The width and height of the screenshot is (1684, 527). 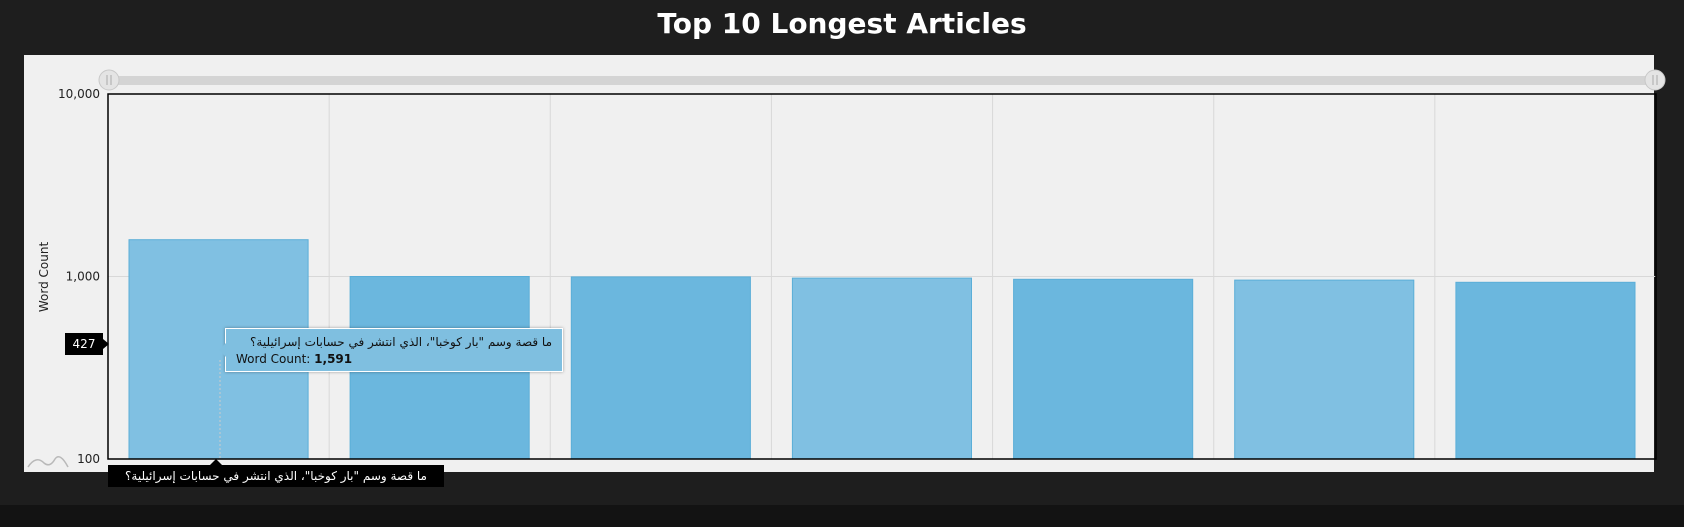 I want to click on wave-icon, so click(x=48, y=462).